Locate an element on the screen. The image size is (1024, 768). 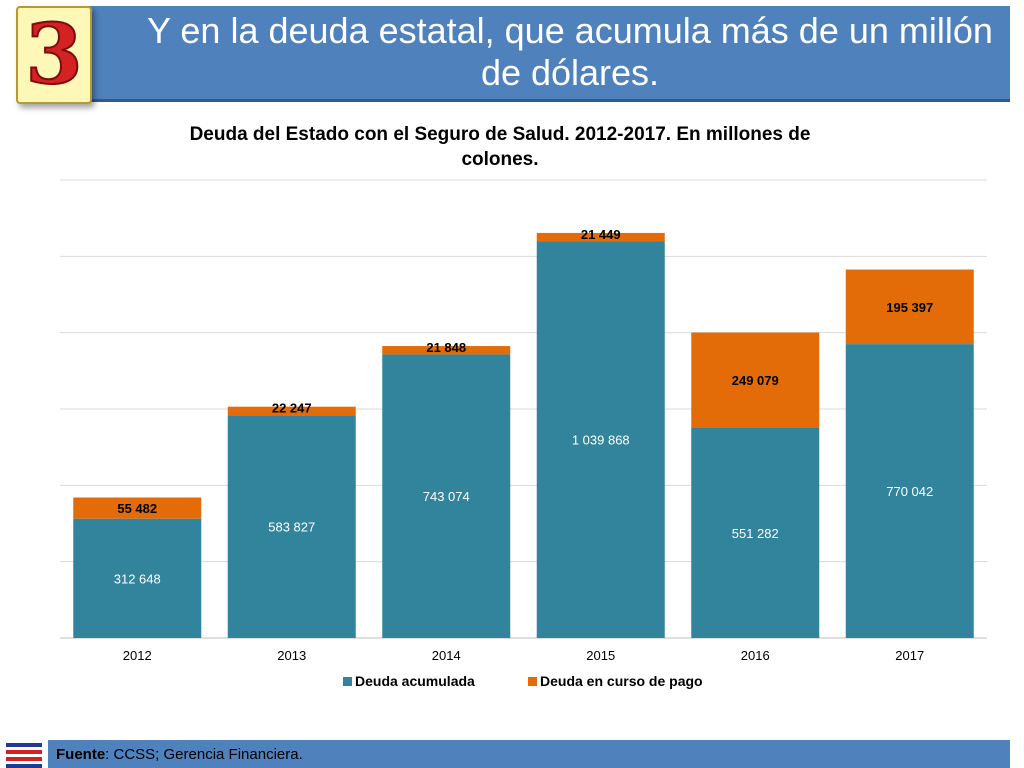
data-label: 743 074 is located at coordinates (446, 496).